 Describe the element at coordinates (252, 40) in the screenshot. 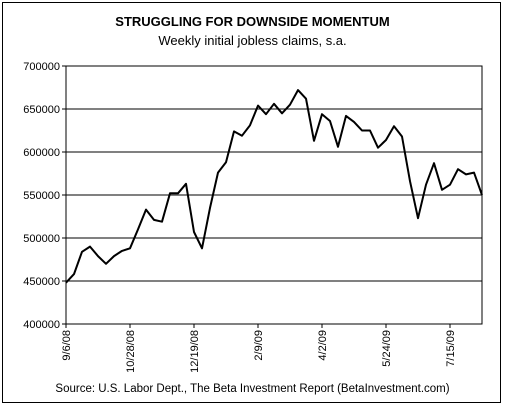

I see `chart-subtitle: Weekly initial jobless claims, s.a.` at that location.